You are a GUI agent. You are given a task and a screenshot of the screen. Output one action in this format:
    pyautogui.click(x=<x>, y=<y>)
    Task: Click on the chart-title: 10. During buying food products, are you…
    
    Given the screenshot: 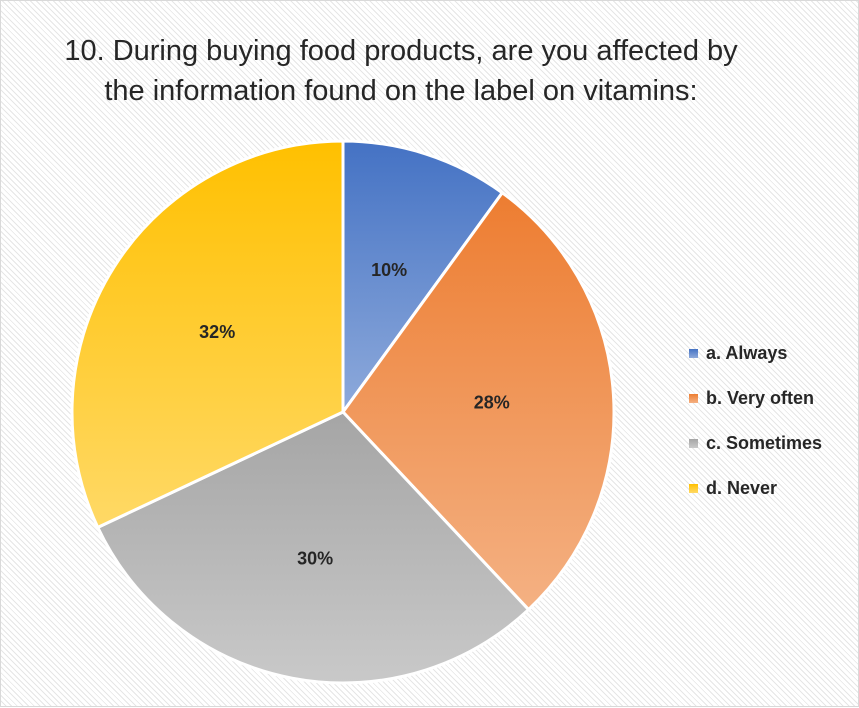 What is the action you would take?
    pyautogui.click(x=401, y=71)
    